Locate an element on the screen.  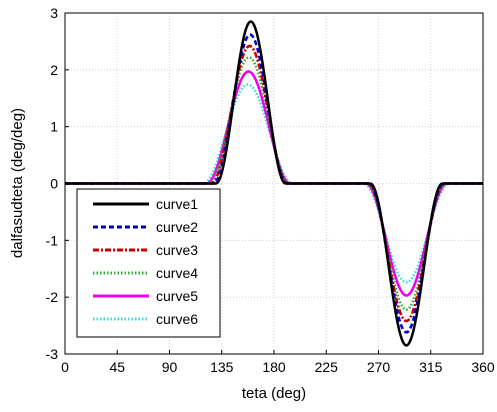
legend-label-curve5: curve5 is located at coordinates (177, 296).